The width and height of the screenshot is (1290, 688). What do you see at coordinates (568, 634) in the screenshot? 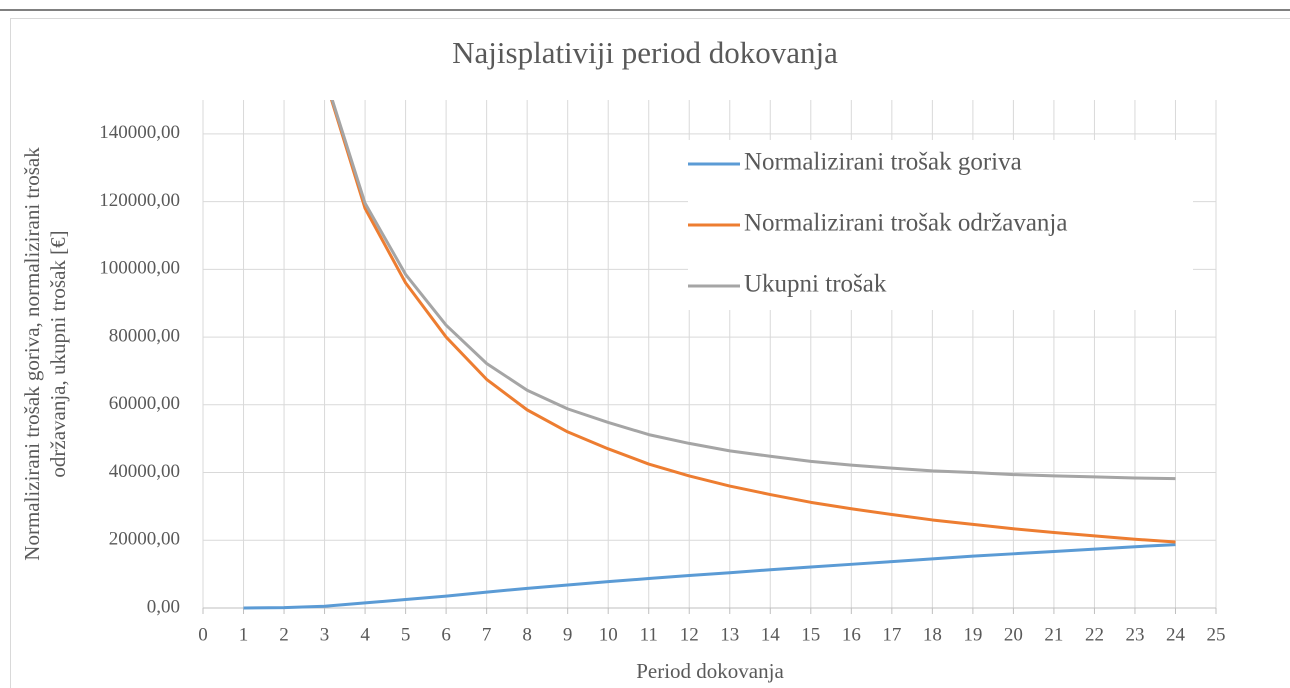
I see `x-tick-label: 9` at bounding box center [568, 634].